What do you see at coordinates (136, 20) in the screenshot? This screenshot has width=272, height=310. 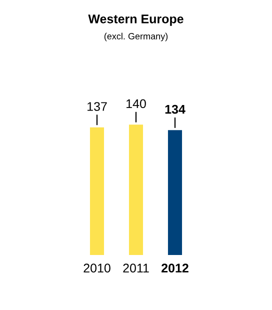 I see `chart-title: Western Europe` at bounding box center [136, 20].